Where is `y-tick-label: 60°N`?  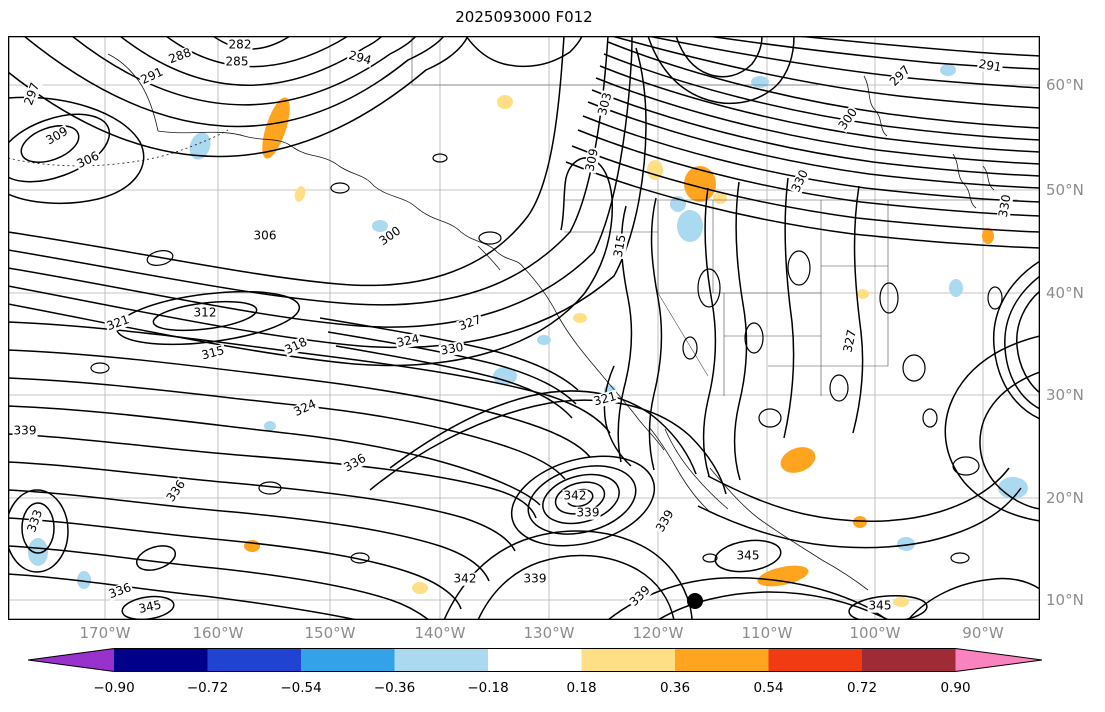
y-tick-label: 60°N is located at coordinates (1065, 85).